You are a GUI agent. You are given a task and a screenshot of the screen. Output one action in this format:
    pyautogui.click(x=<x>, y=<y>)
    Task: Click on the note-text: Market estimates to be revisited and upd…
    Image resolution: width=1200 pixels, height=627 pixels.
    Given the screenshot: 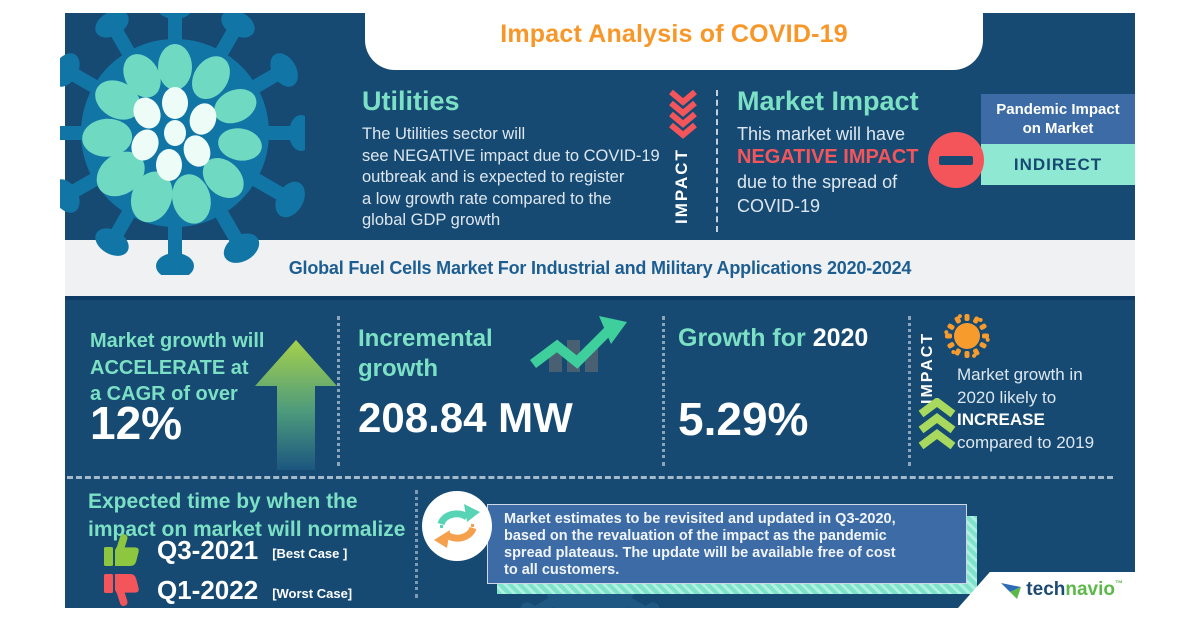 What is the action you would take?
    pyautogui.click(x=731, y=545)
    